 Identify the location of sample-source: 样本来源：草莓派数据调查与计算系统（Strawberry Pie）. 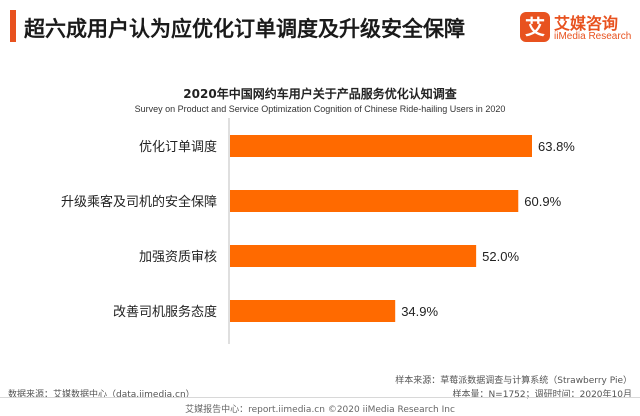
(513, 381).